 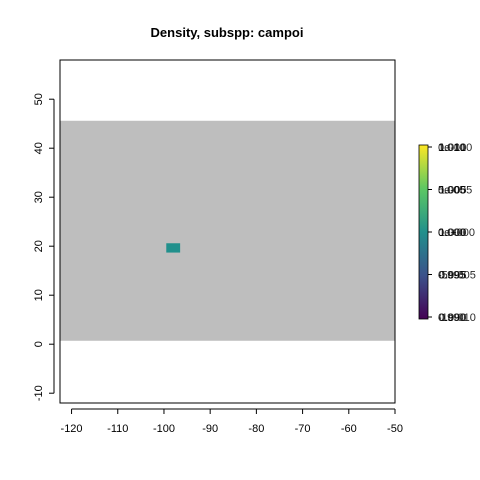 I want to click on colorbar-tick-label: 1.005, so click(x=453, y=191).